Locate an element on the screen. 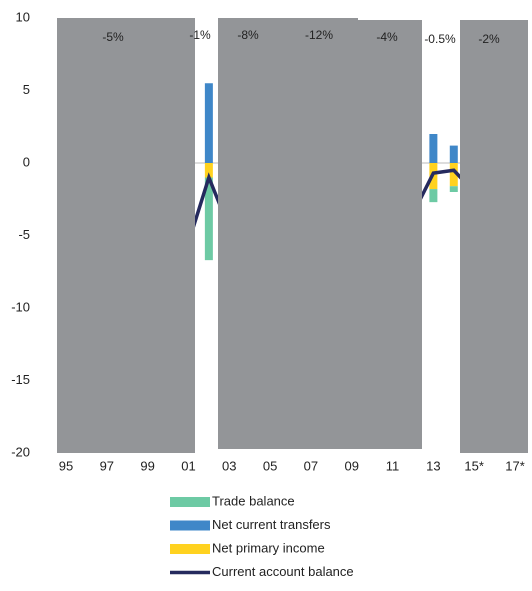  x-tick-label: 15* is located at coordinates (474, 465).